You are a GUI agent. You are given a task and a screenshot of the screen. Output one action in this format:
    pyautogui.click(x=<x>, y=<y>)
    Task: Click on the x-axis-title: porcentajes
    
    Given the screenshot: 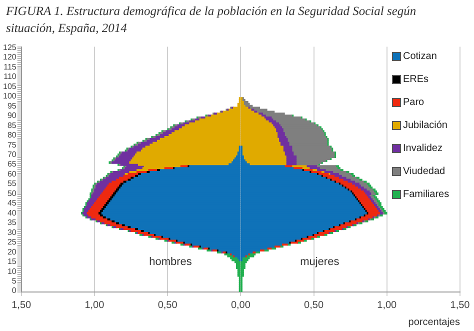 What is the action you would take?
    pyautogui.click(x=434, y=322)
    